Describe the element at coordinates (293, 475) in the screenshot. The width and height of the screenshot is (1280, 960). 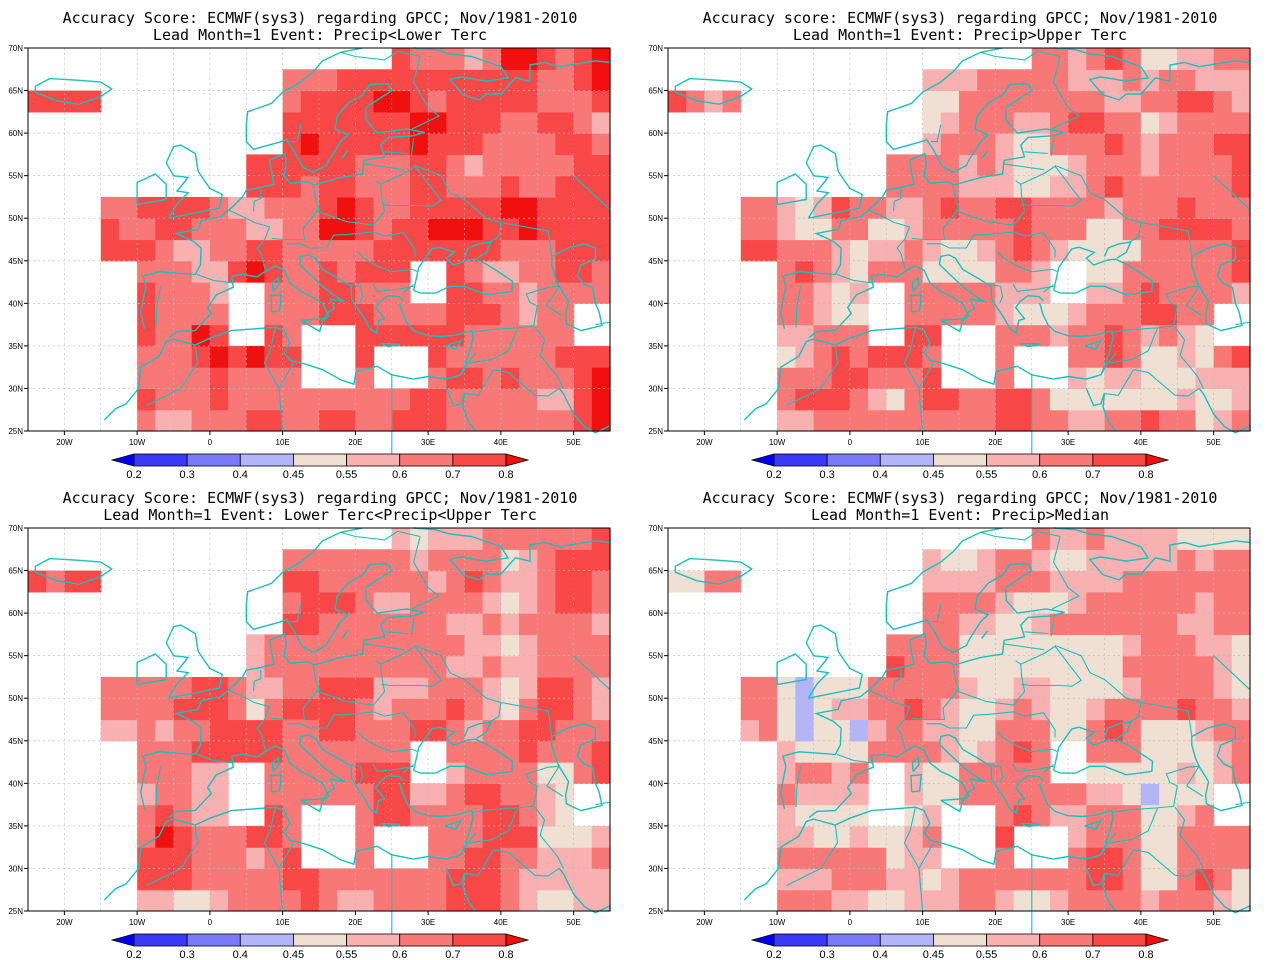
I see `colorbar-label: 0.45` at that location.